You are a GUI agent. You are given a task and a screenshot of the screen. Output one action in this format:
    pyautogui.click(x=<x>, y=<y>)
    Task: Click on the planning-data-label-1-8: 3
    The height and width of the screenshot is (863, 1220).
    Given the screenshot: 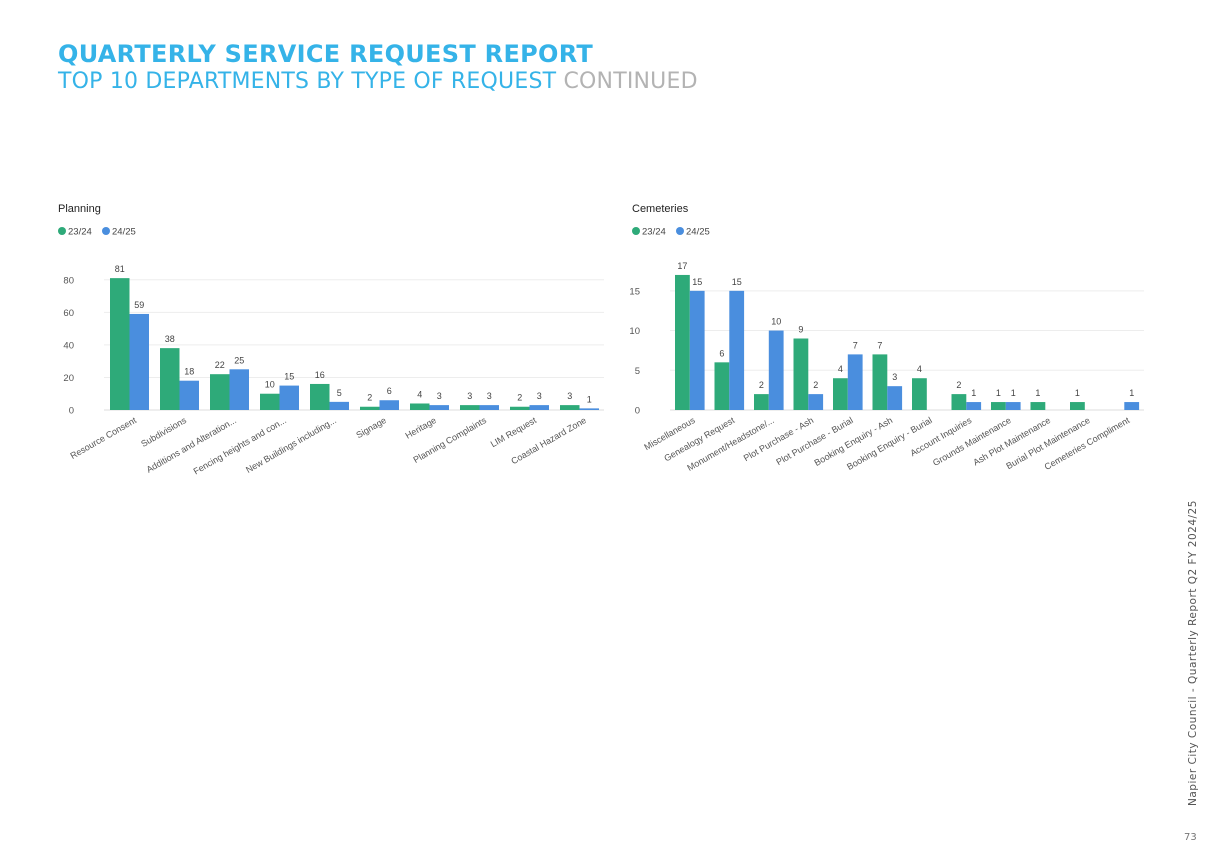 What is the action you would take?
    pyautogui.click(x=539, y=396)
    